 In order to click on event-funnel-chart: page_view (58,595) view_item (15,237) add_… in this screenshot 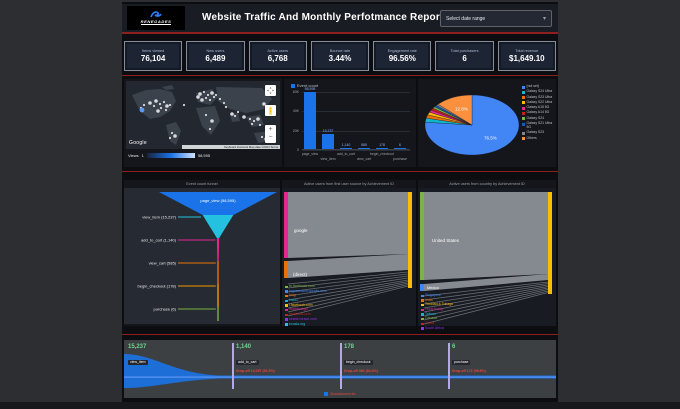, I will do `click(202, 256)`.